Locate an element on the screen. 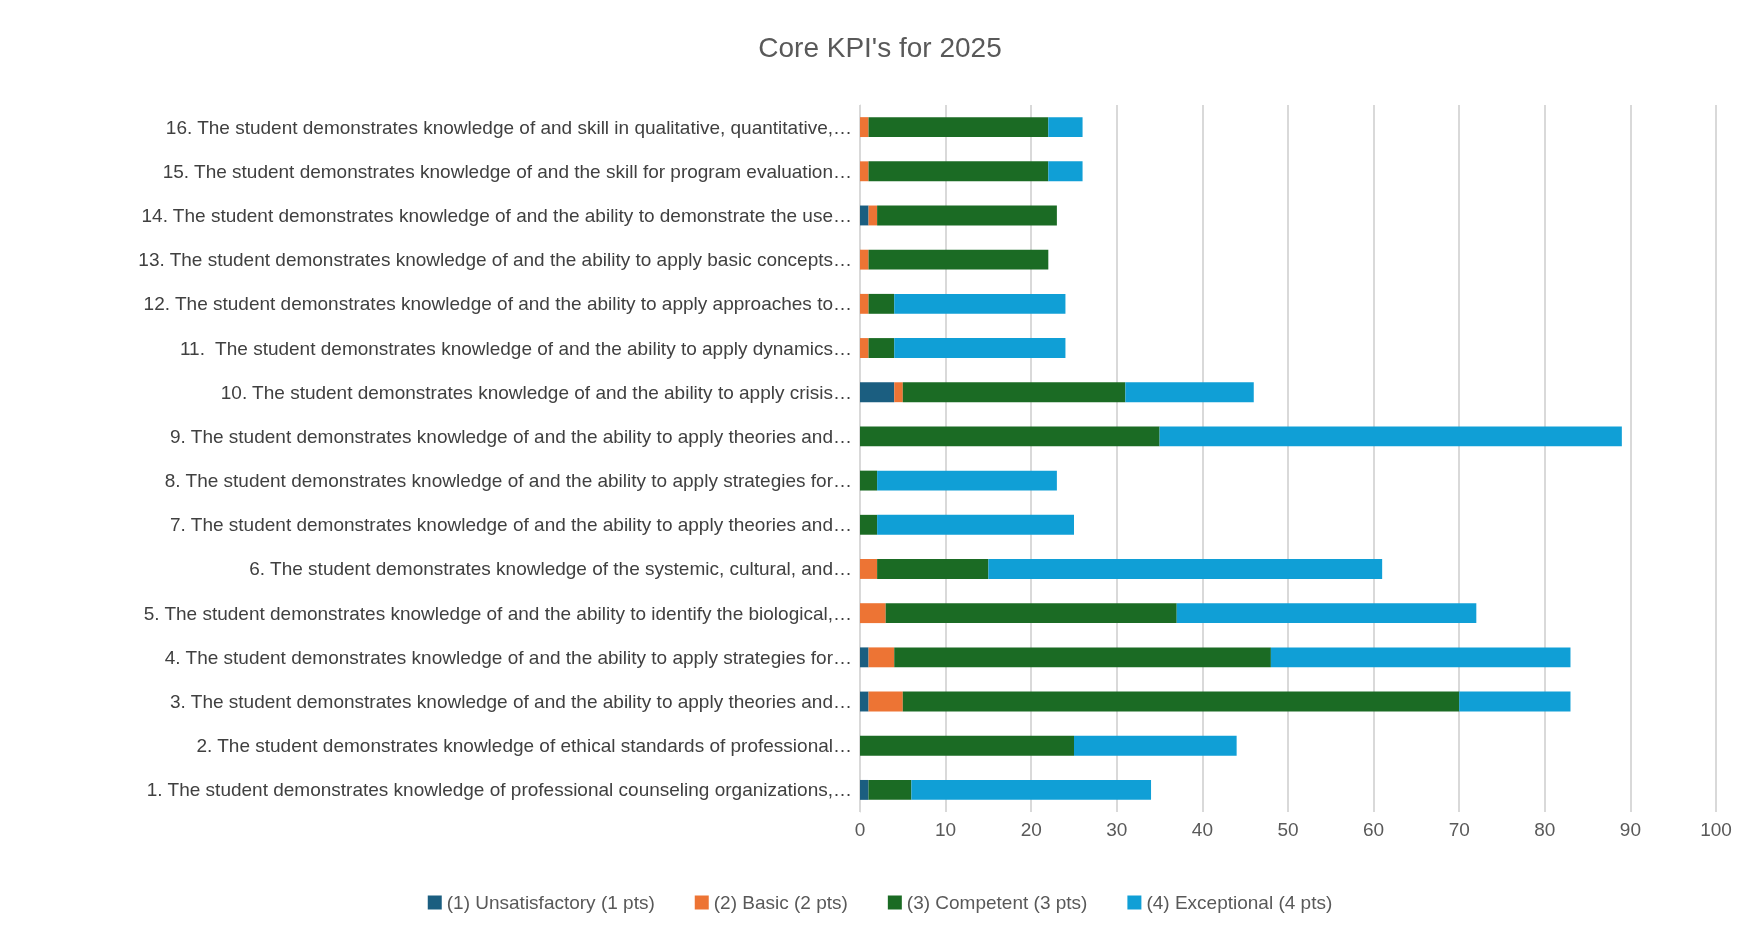 The image size is (1760, 937). chart-title: Core KPI's for 2025 is located at coordinates (880, 47).